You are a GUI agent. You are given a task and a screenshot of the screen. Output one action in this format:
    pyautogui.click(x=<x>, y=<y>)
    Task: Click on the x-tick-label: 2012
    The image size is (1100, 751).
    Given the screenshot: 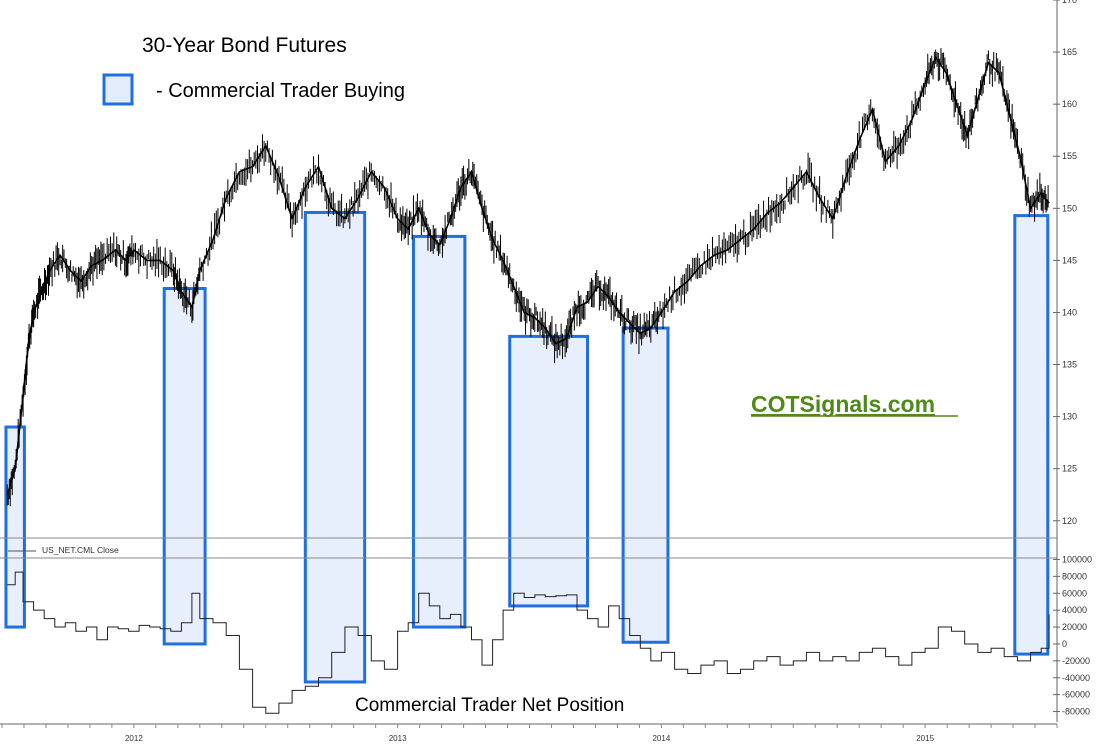 What is the action you would take?
    pyautogui.click(x=134, y=738)
    